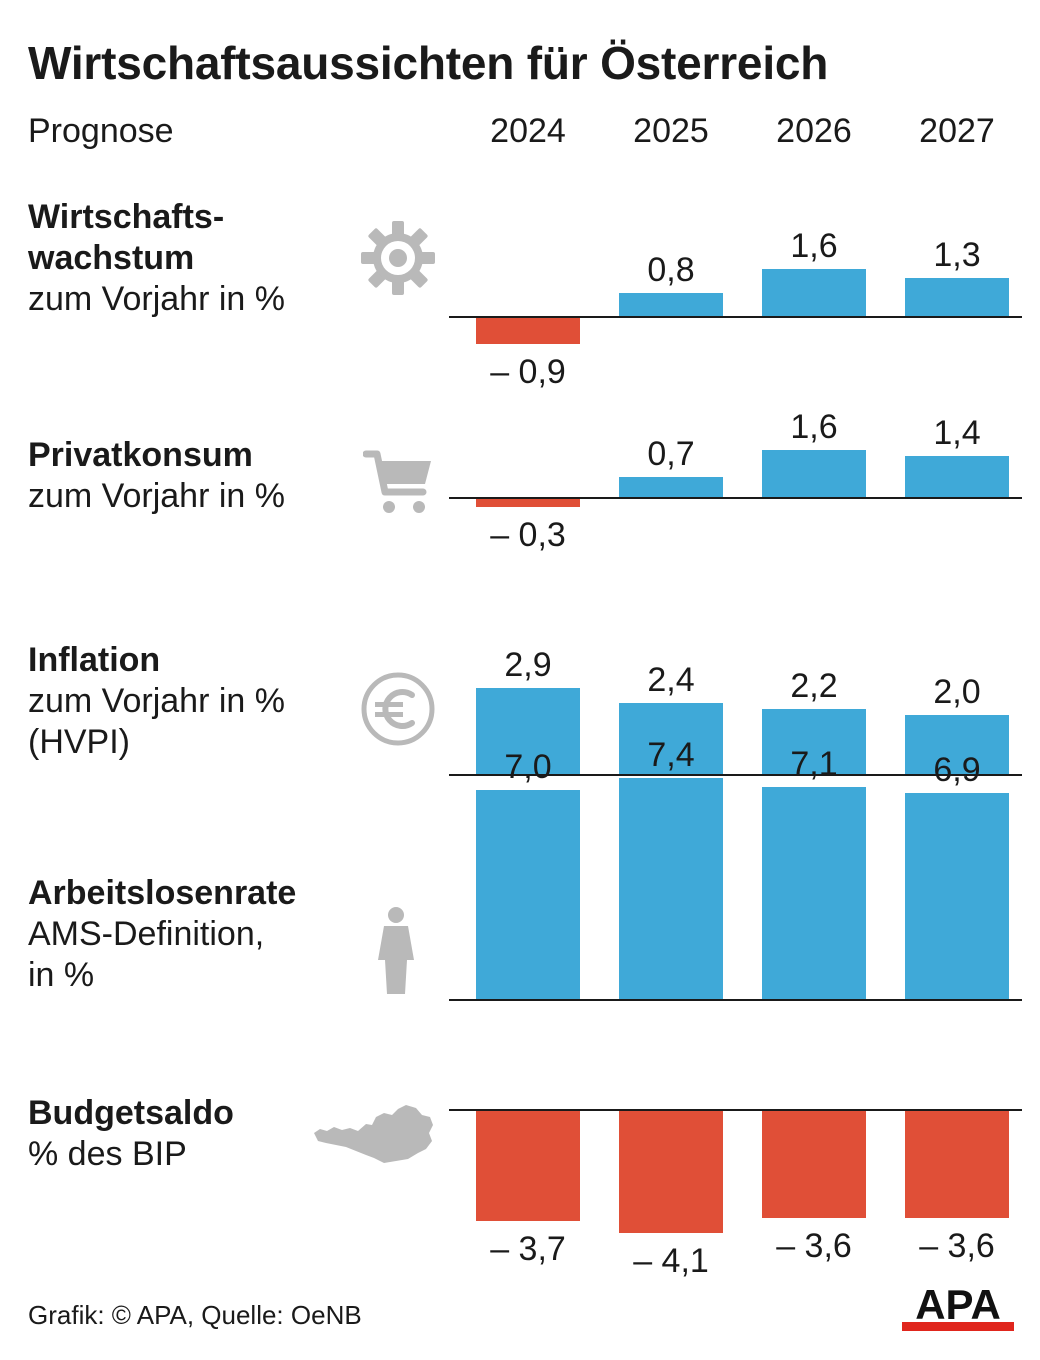 This screenshot has width=1040, height=1360. Describe the element at coordinates (670, 270) in the screenshot. I see `data-label-2025: 0,8` at that location.